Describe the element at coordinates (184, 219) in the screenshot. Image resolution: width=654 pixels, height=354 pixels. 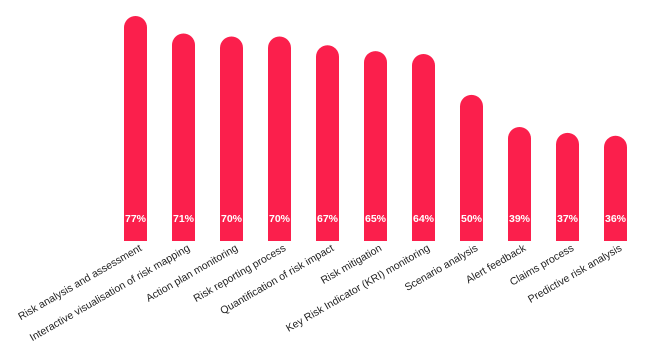
I see `bar-value-label: 71%` at that location.